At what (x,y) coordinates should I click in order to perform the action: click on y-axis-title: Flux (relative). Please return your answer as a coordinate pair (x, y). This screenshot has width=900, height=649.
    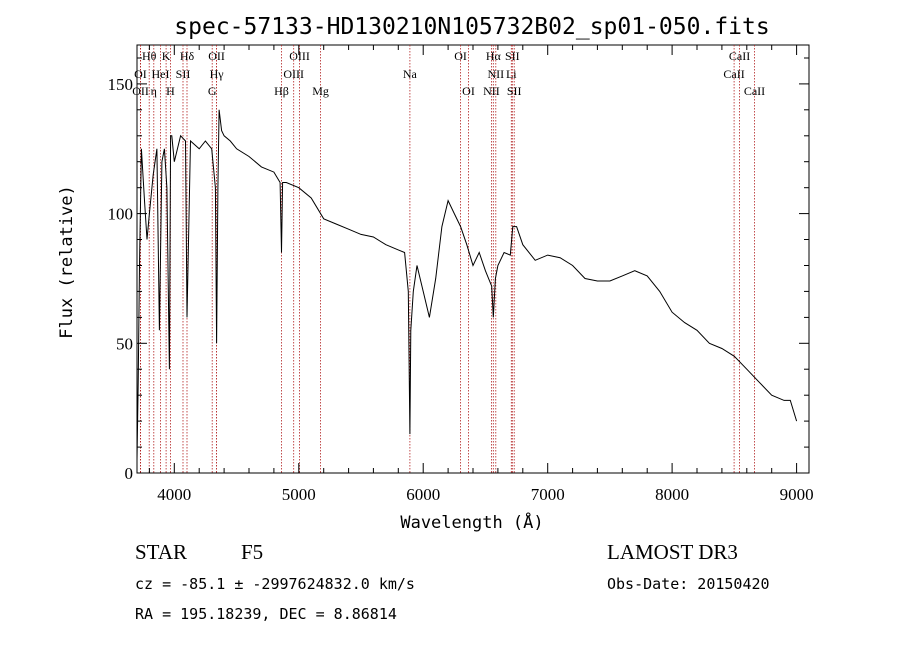
    Looking at the image, I should click on (67, 262).